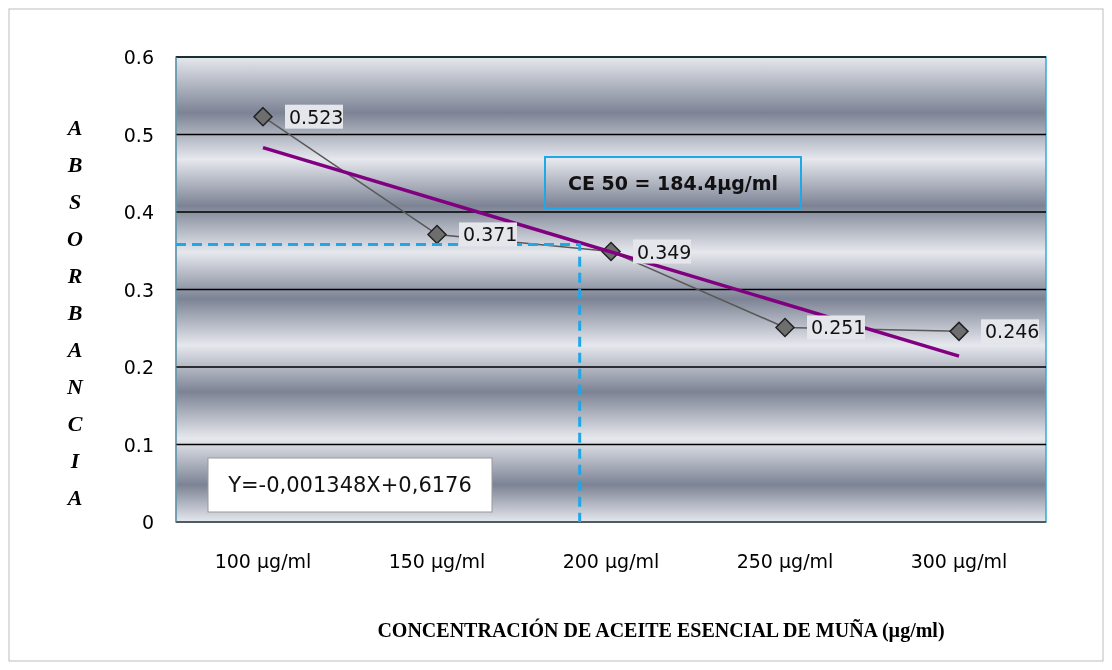 Image resolution: width=1112 pixels, height=670 pixels. Describe the element at coordinates (437, 561) in the screenshot. I see `x-tick-label: 150 µg/ml` at that location.